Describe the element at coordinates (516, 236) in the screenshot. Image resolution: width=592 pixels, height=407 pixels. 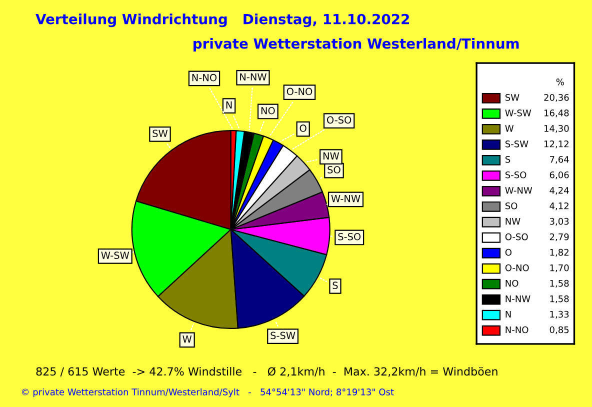
I see `legend-label: O-SO` at that location.